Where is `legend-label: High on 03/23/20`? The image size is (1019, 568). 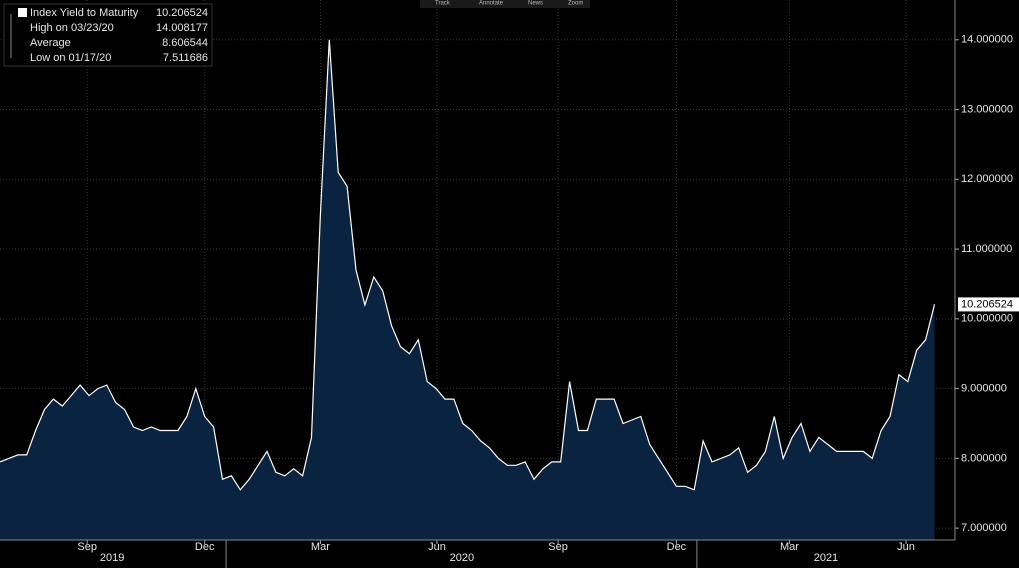
legend-label: High on 03/23/20 is located at coordinates (72, 28).